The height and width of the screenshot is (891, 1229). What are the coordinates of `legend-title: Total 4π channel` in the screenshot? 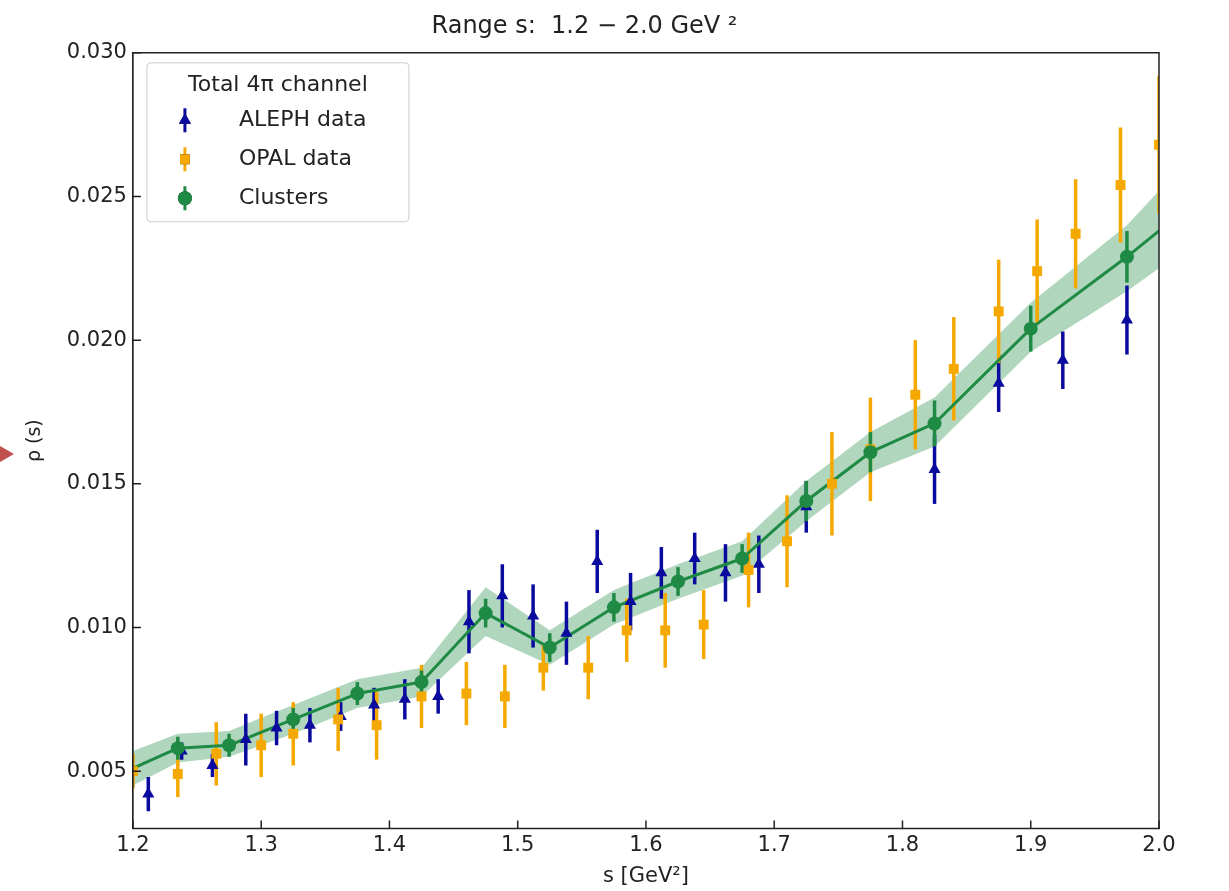 It's located at (277, 83).